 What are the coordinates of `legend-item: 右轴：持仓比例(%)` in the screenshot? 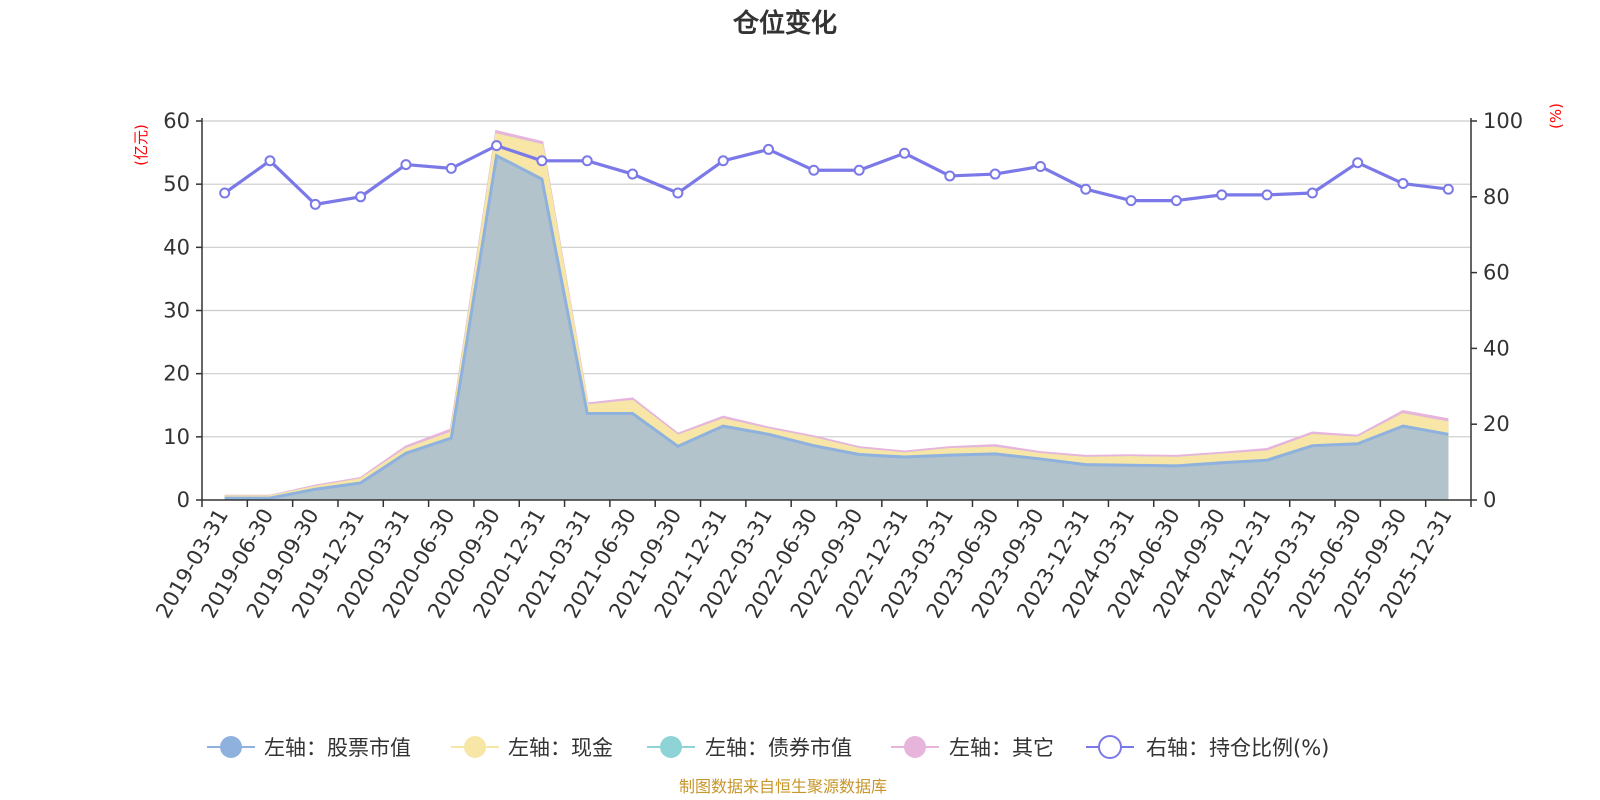 It's located at (1207, 747).